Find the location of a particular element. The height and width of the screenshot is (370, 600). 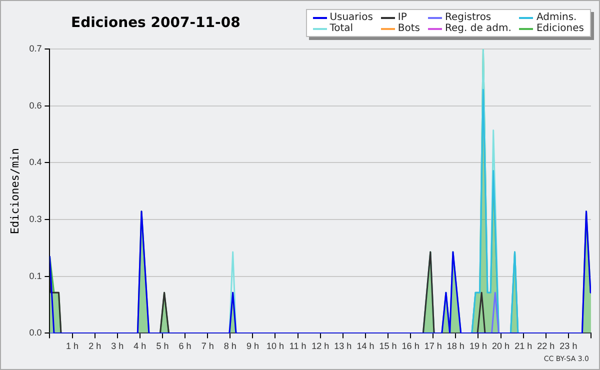

x-tick-label: 20 h is located at coordinates (501, 346).